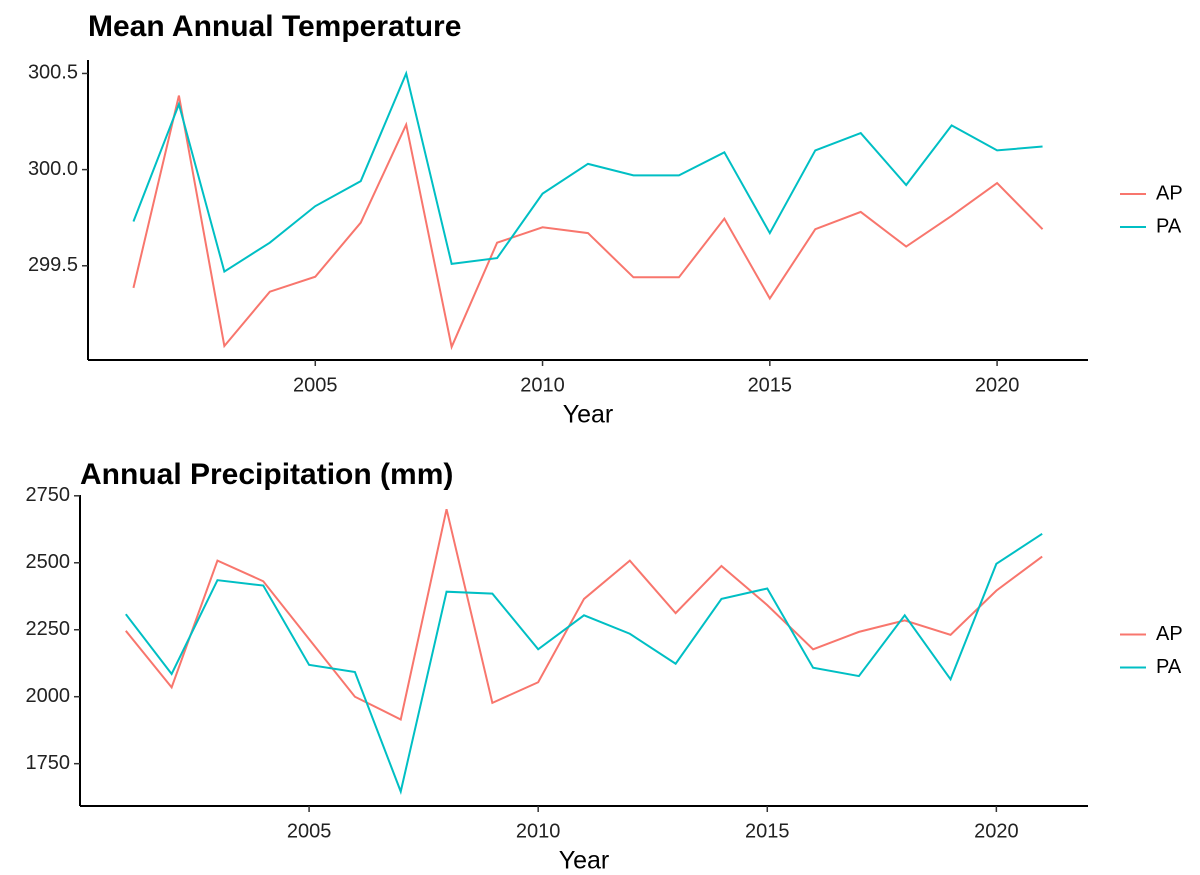 The image size is (1200, 875). What do you see at coordinates (48, 495) in the screenshot?
I see `y-tick-label: 2750` at bounding box center [48, 495].